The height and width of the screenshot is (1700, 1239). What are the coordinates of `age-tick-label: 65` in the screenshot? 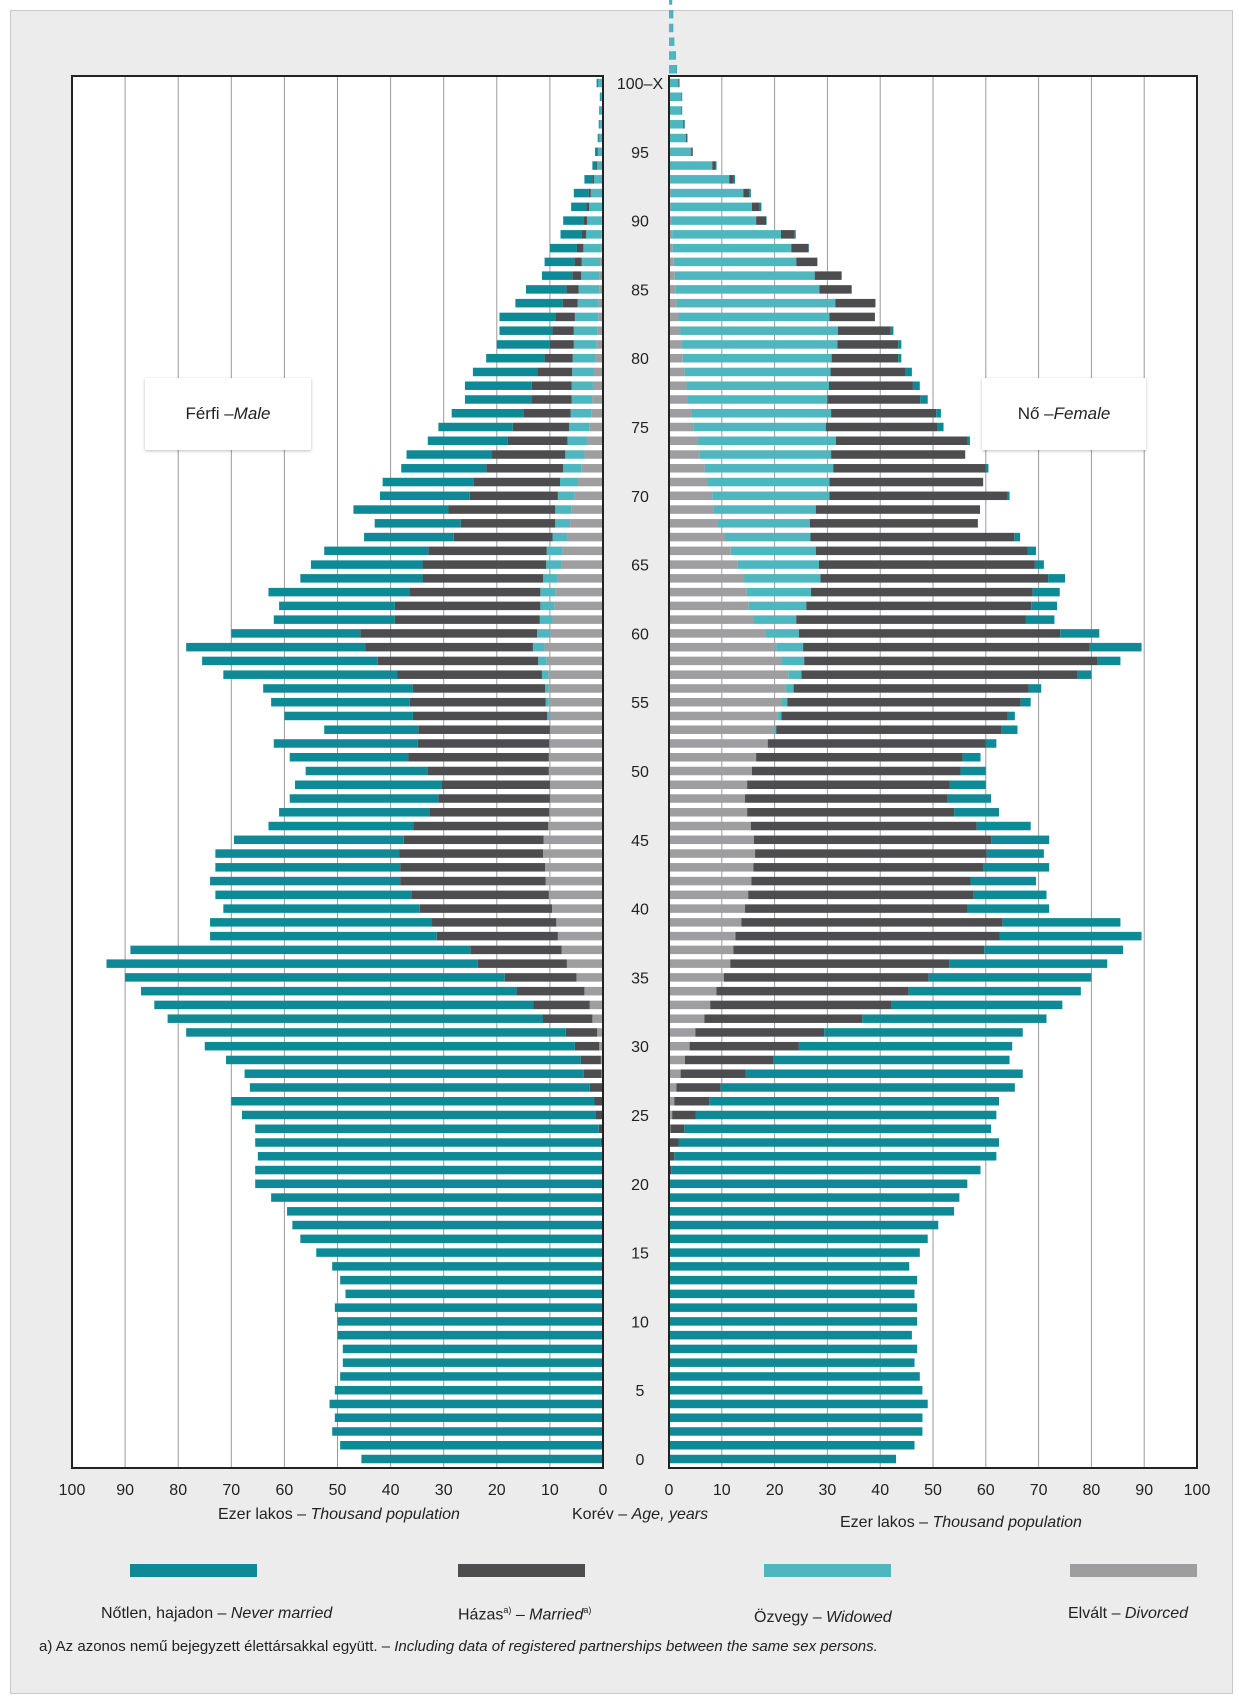 It's located at (640, 566).